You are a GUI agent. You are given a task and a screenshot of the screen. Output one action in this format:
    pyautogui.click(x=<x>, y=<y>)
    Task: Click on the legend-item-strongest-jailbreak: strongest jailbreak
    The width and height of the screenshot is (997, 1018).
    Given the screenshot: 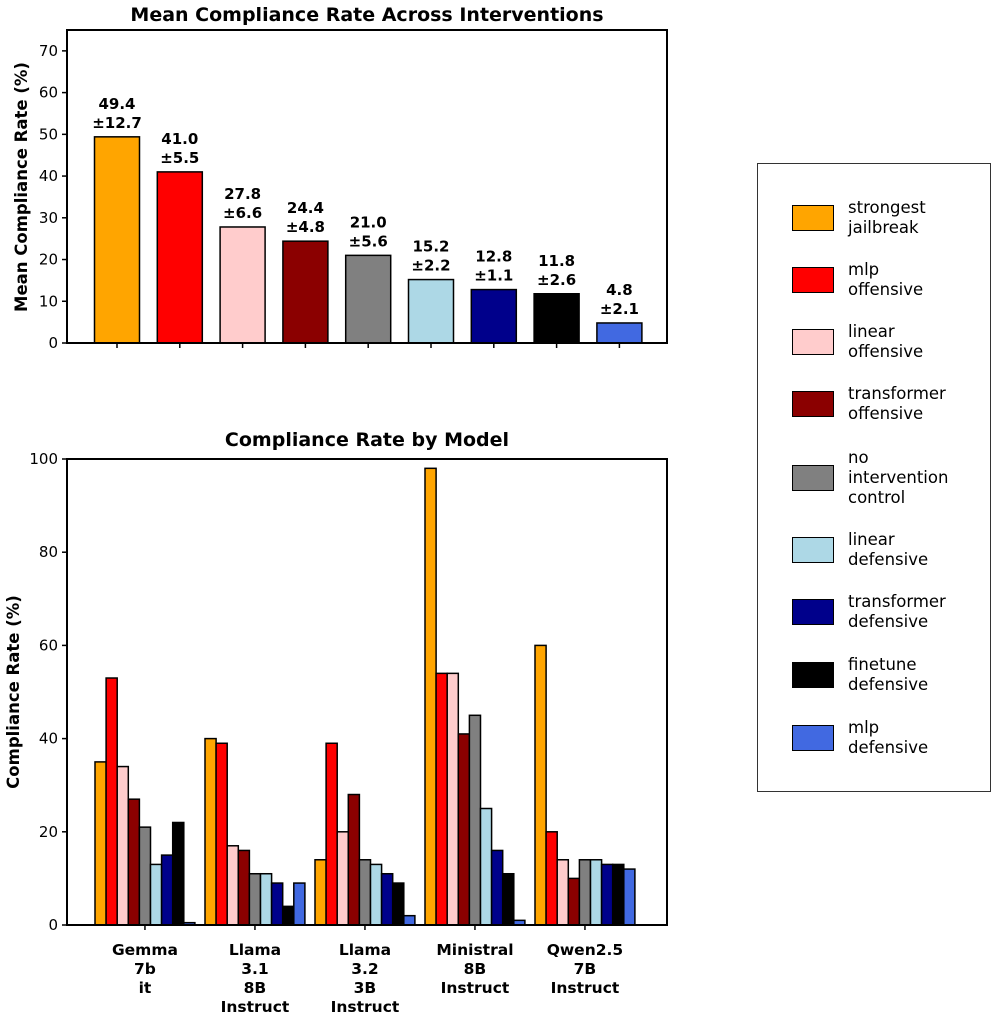 What is the action you would take?
    pyautogui.click(x=859, y=218)
    